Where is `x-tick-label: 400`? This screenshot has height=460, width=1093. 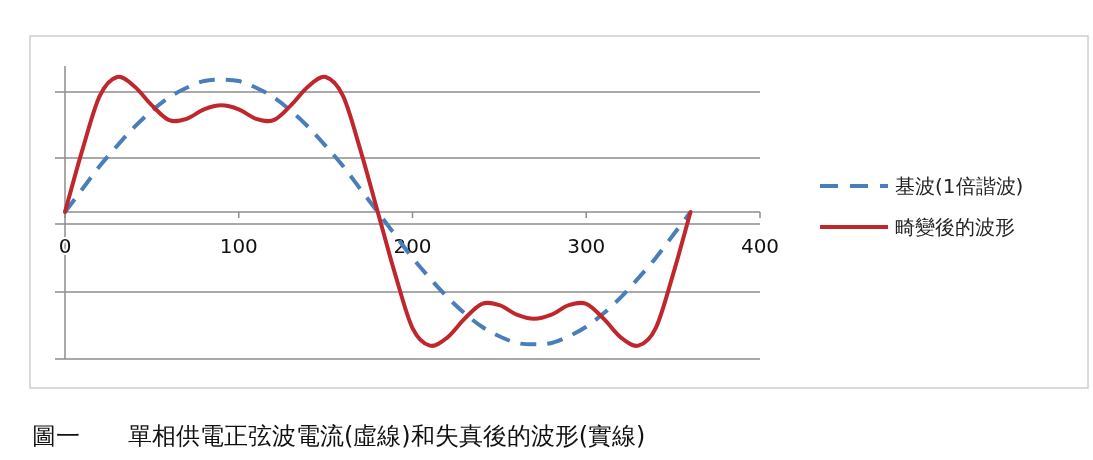
x-tick-label: 400 is located at coordinates (760, 246).